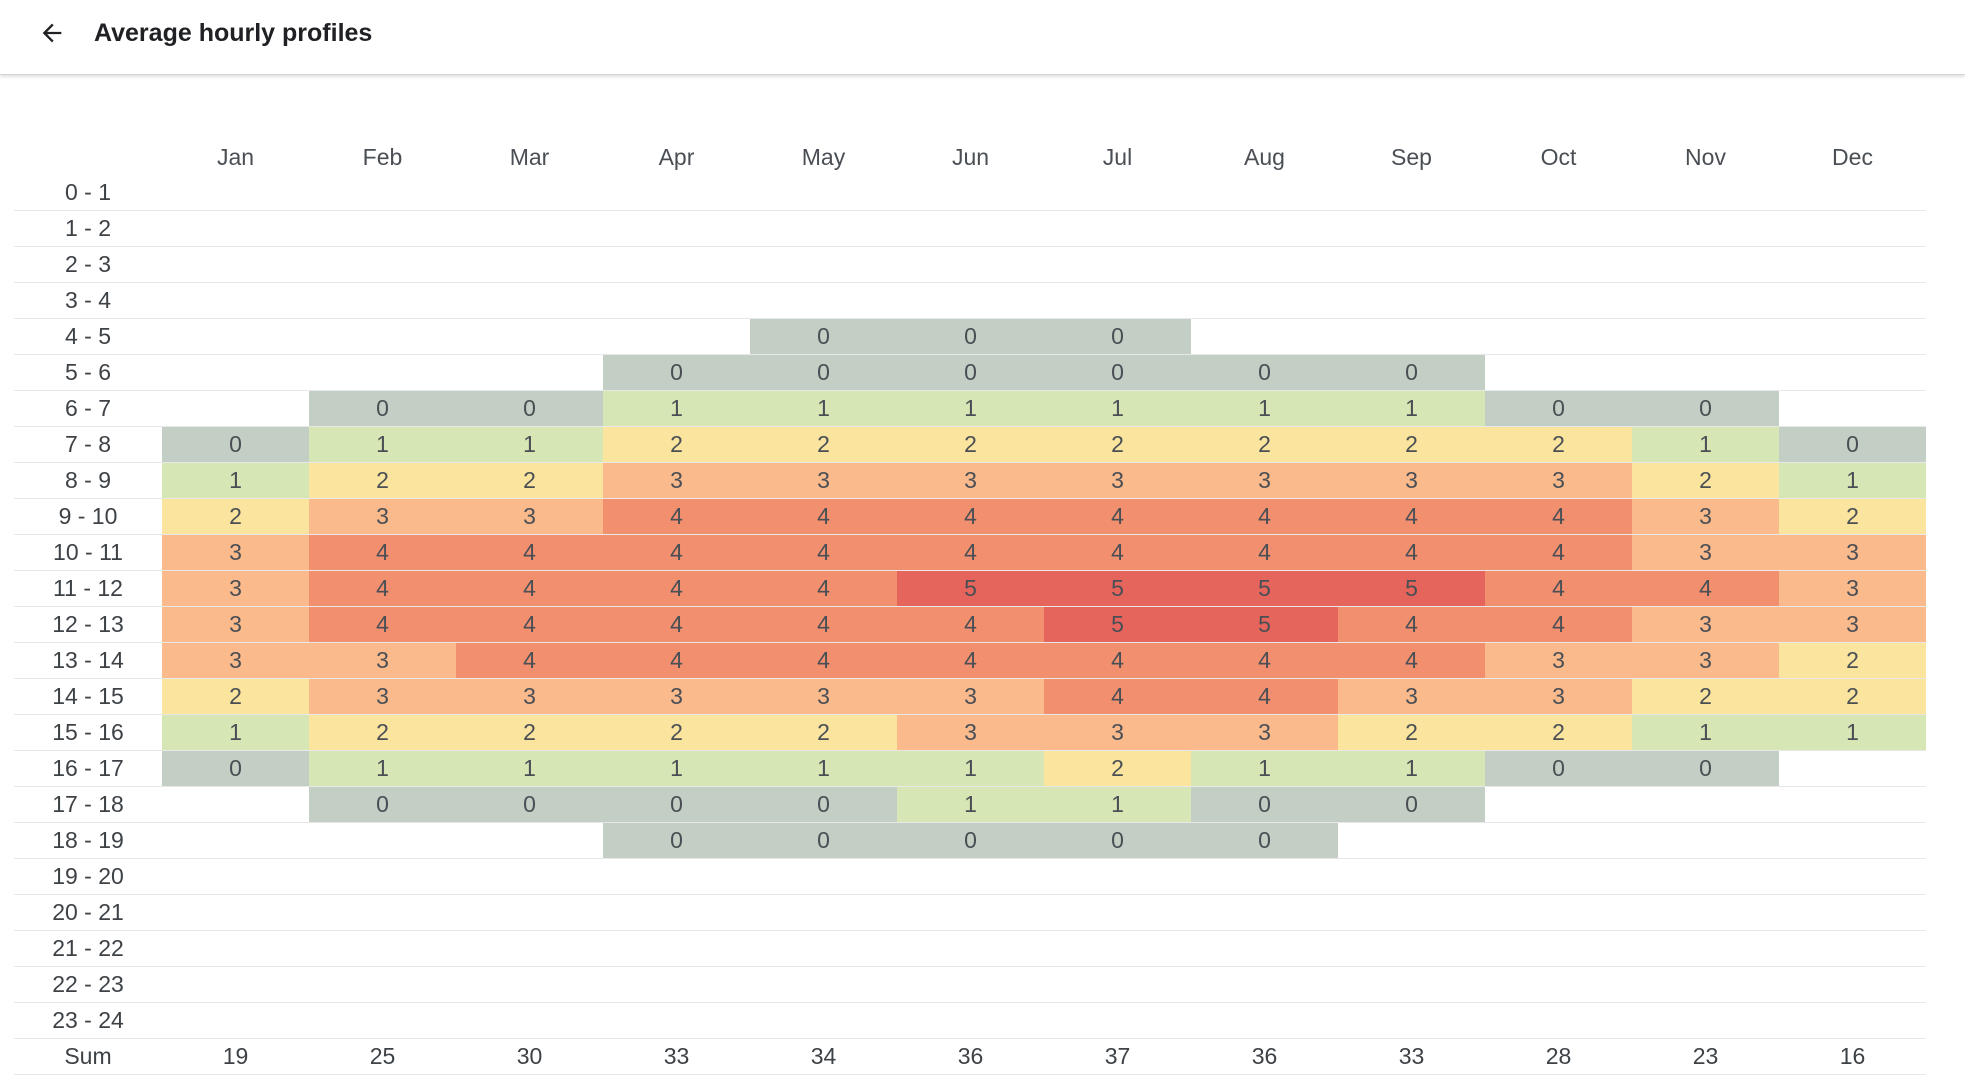 The width and height of the screenshot is (1965, 1091). What do you see at coordinates (1558, 1057) in the screenshot?
I see `sum-cell: 28` at bounding box center [1558, 1057].